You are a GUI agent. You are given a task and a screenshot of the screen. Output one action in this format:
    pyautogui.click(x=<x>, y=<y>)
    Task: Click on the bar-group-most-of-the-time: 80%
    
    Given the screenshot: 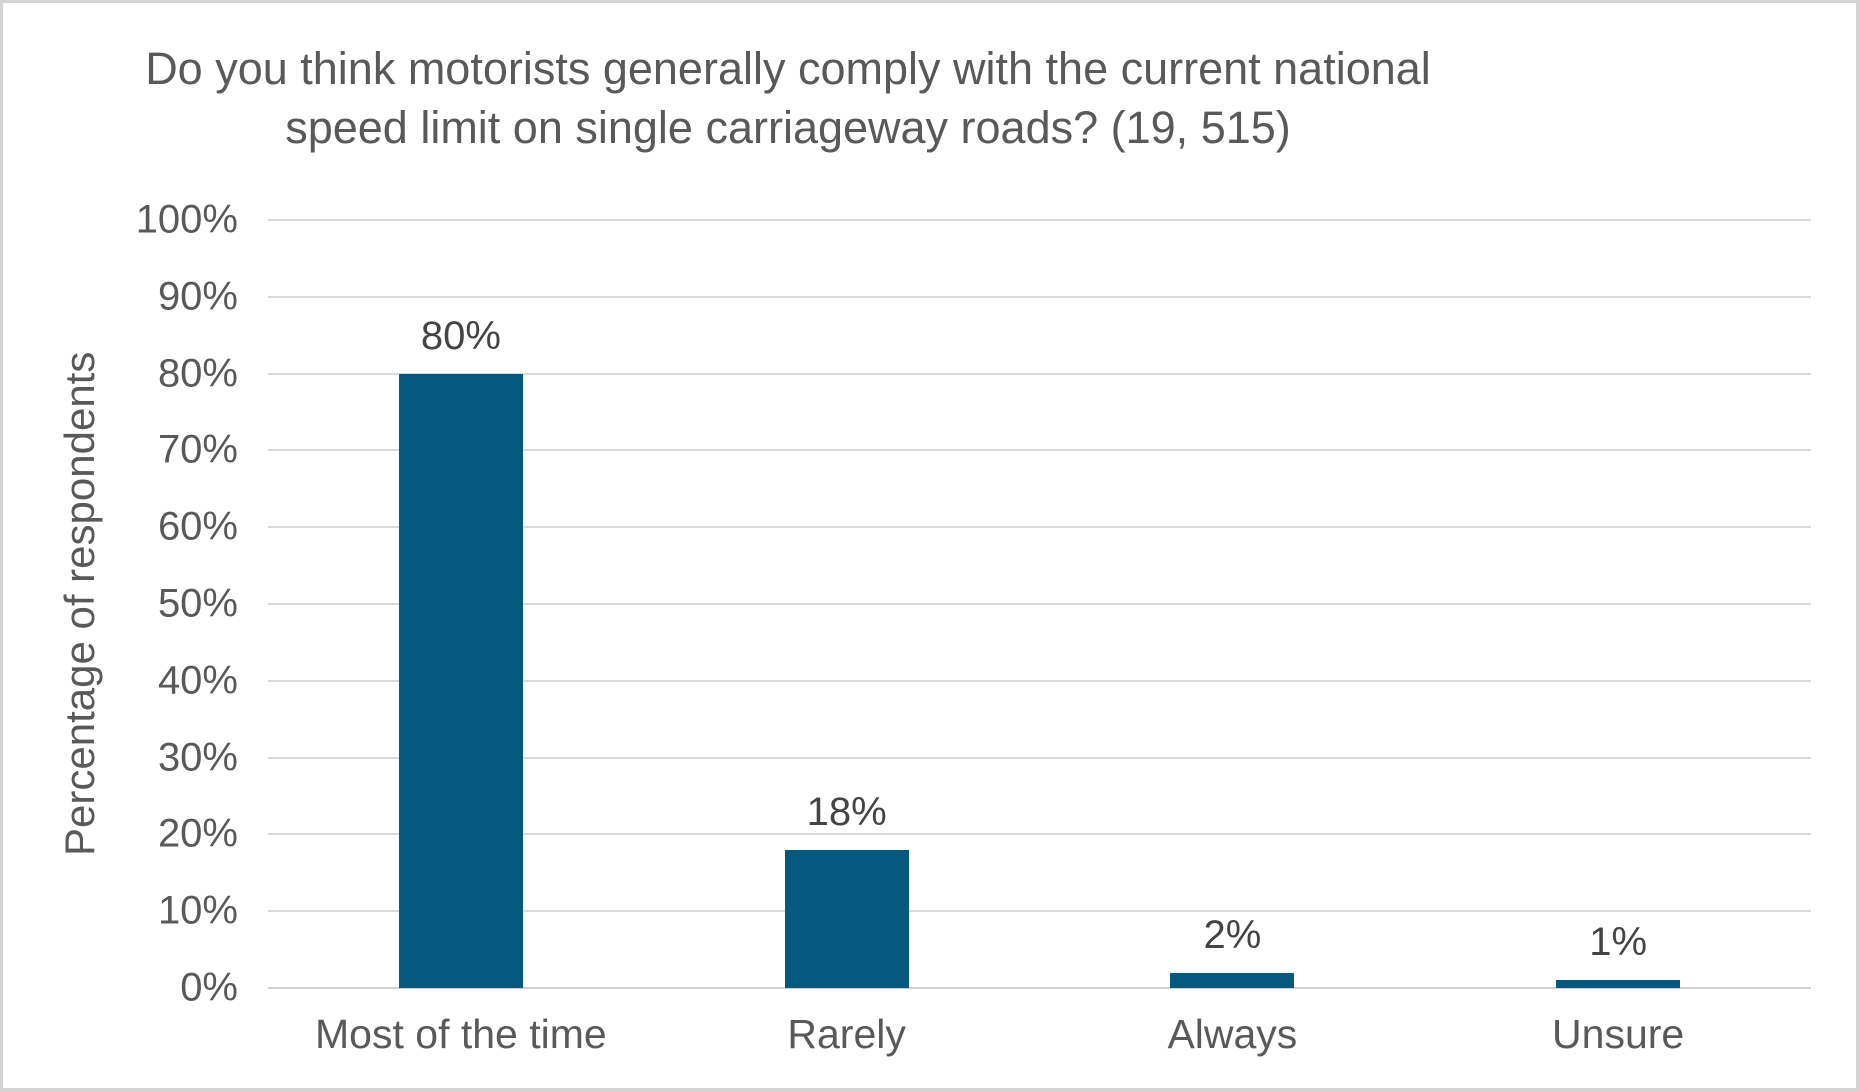 What is the action you would take?
    pyautogui.click(x=461, y=604)
    